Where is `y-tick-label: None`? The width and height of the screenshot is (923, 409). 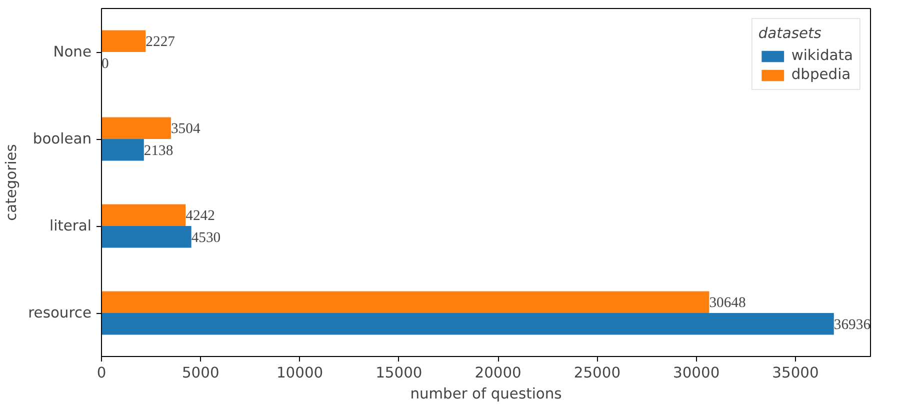
y-tick-label: None is located at coordinates (72, 52).